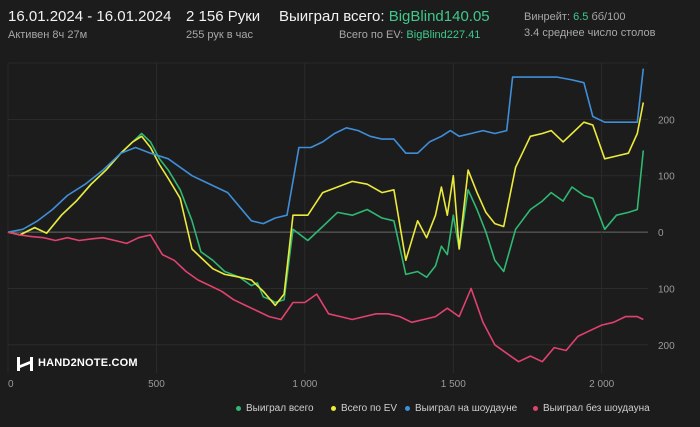 The width and height of the screenshot is (700, 427). I want to click on x-tick-label: 1 000, so click(304, 384).